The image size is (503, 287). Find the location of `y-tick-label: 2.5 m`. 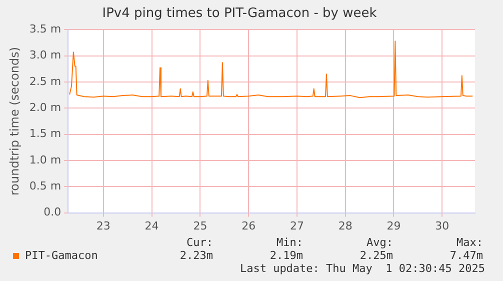

y-tick-label: 2.5 m is located at coordinates (45, 81).